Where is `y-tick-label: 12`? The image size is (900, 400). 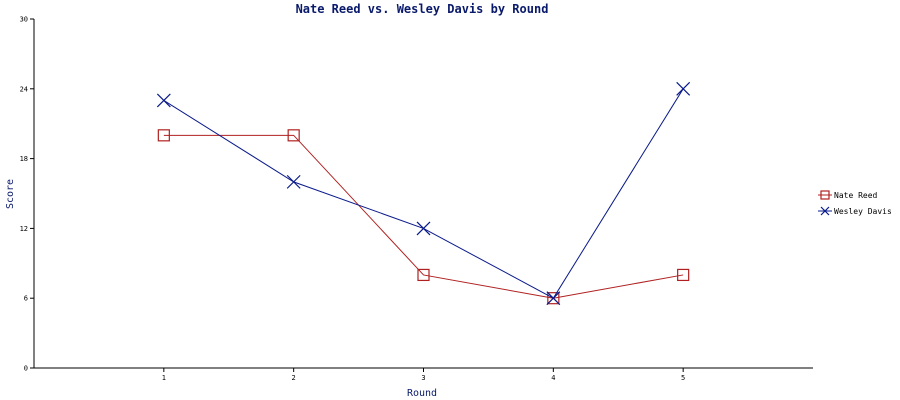 y-tick-label: 12 is located at coordinates (24, 229).